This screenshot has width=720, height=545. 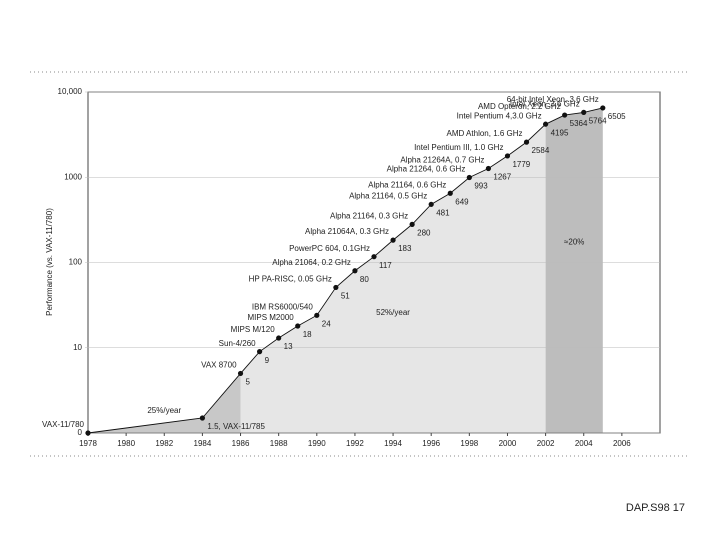 I want to click on point-label: VAX-11/780, so click(x=63, y=424).